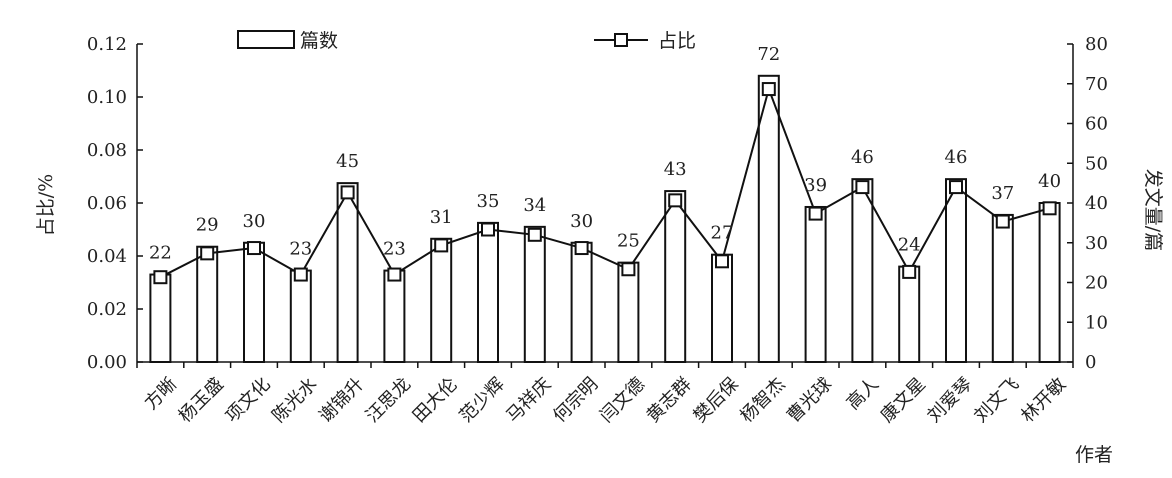 The image size is (1172, 478). Describe the element at coordinates (950, 400) in the screenshot. I see `category-label: 刘爱琴` at that location.